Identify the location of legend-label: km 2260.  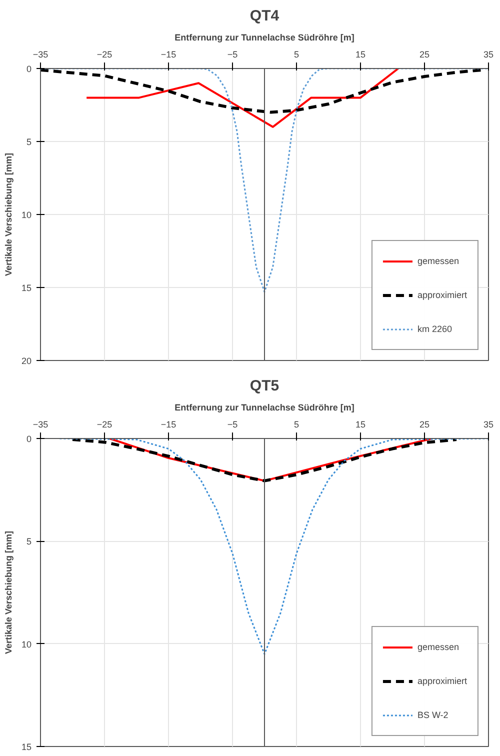
(434, 329).